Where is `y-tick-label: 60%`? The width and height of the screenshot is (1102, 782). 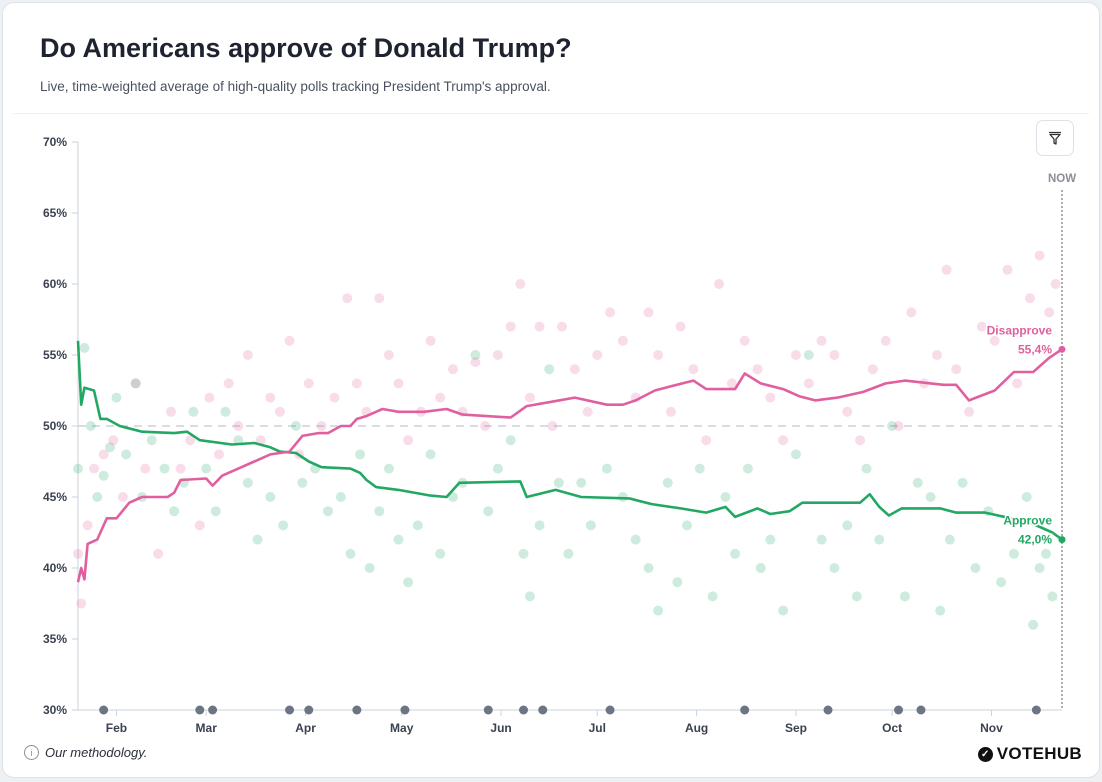 y-tick-label: 60% is located at coordinates (55, 284).